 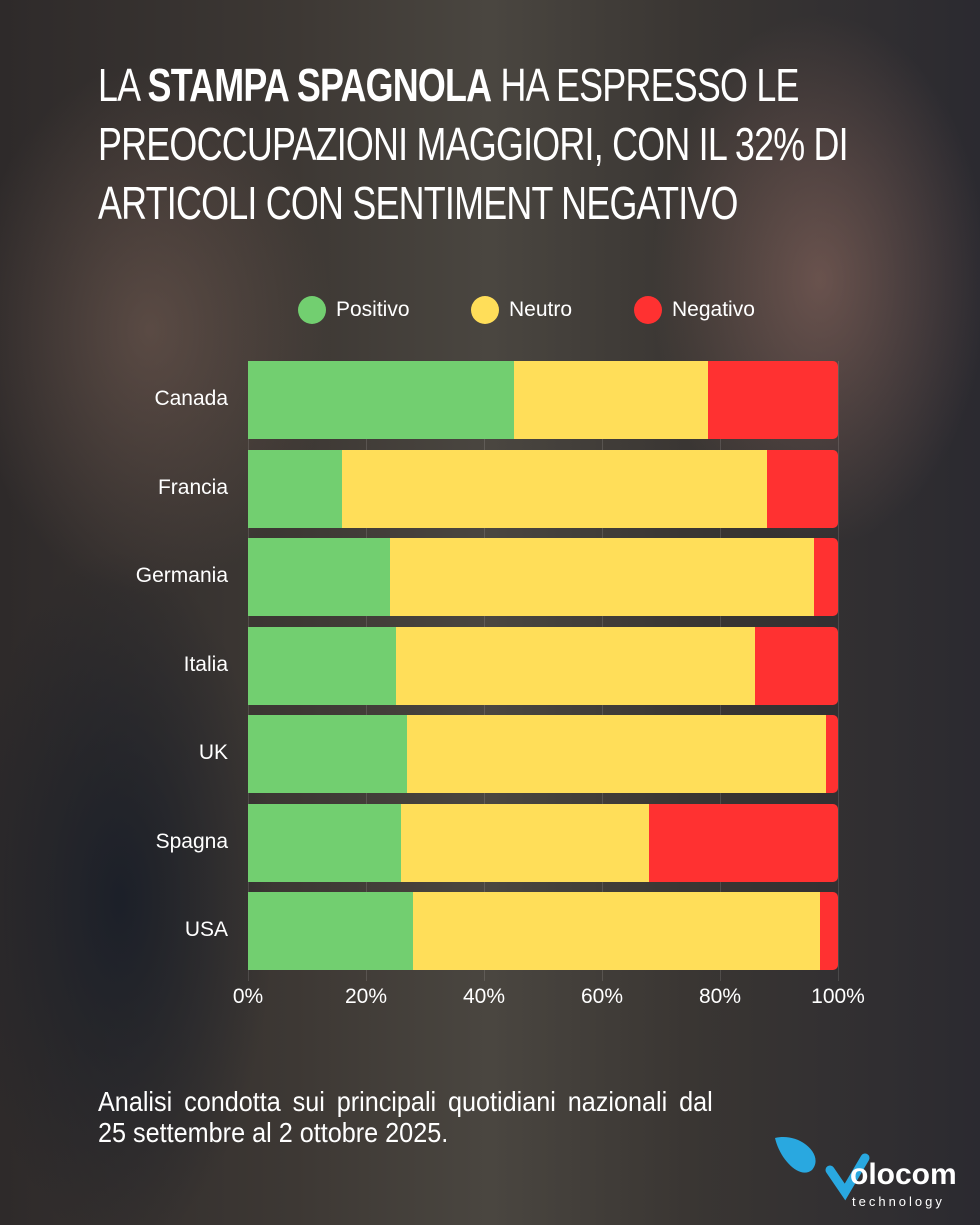 What do you see at coordinates (903, 1174) in the screenshot?
I see `logo-text: olocom` at bounding box center [903, 1174].